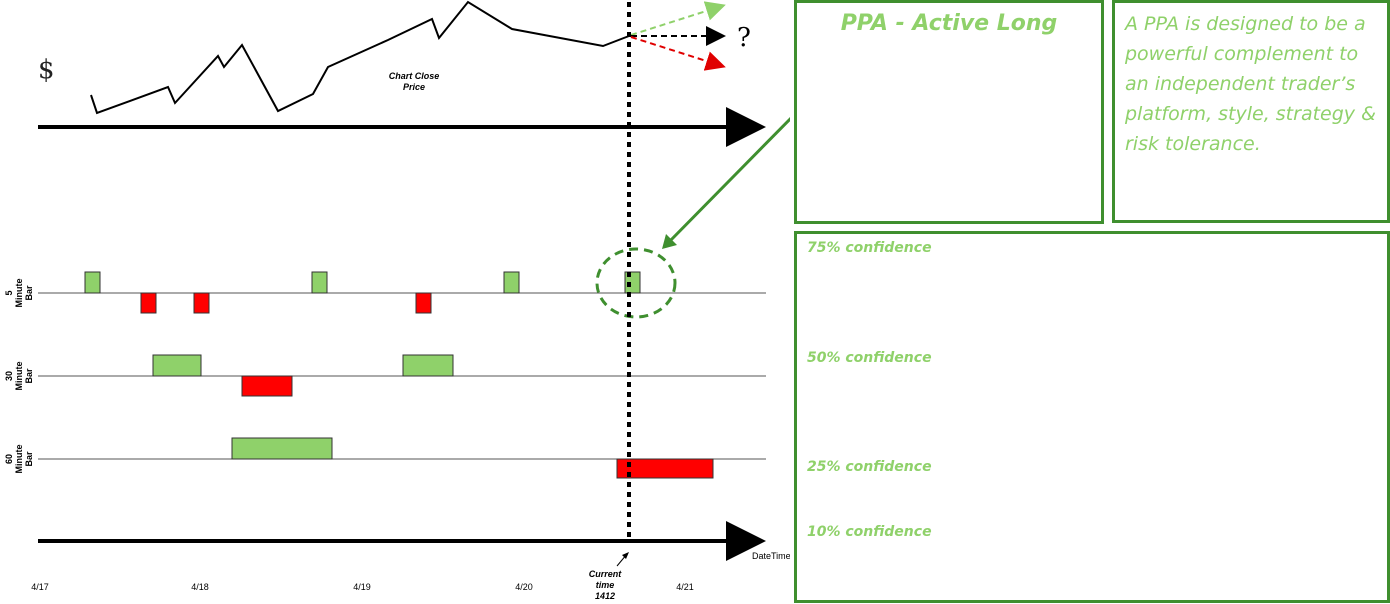 The image size is (1390, 604). Describe the element at coordinates (665, 468) in the screenshot. I see `bar-60min-bear` at that location.